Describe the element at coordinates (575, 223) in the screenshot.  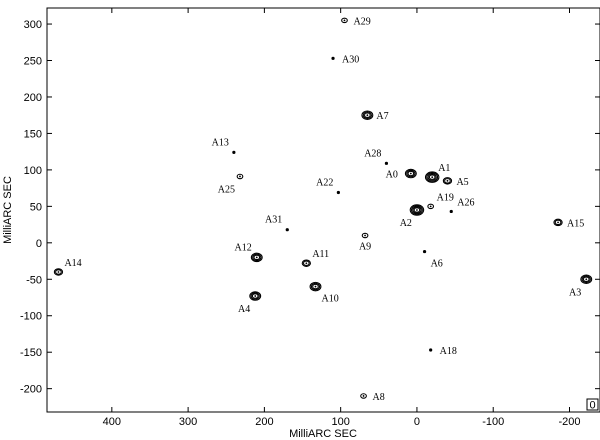
I see `source-label: A15` at that location.